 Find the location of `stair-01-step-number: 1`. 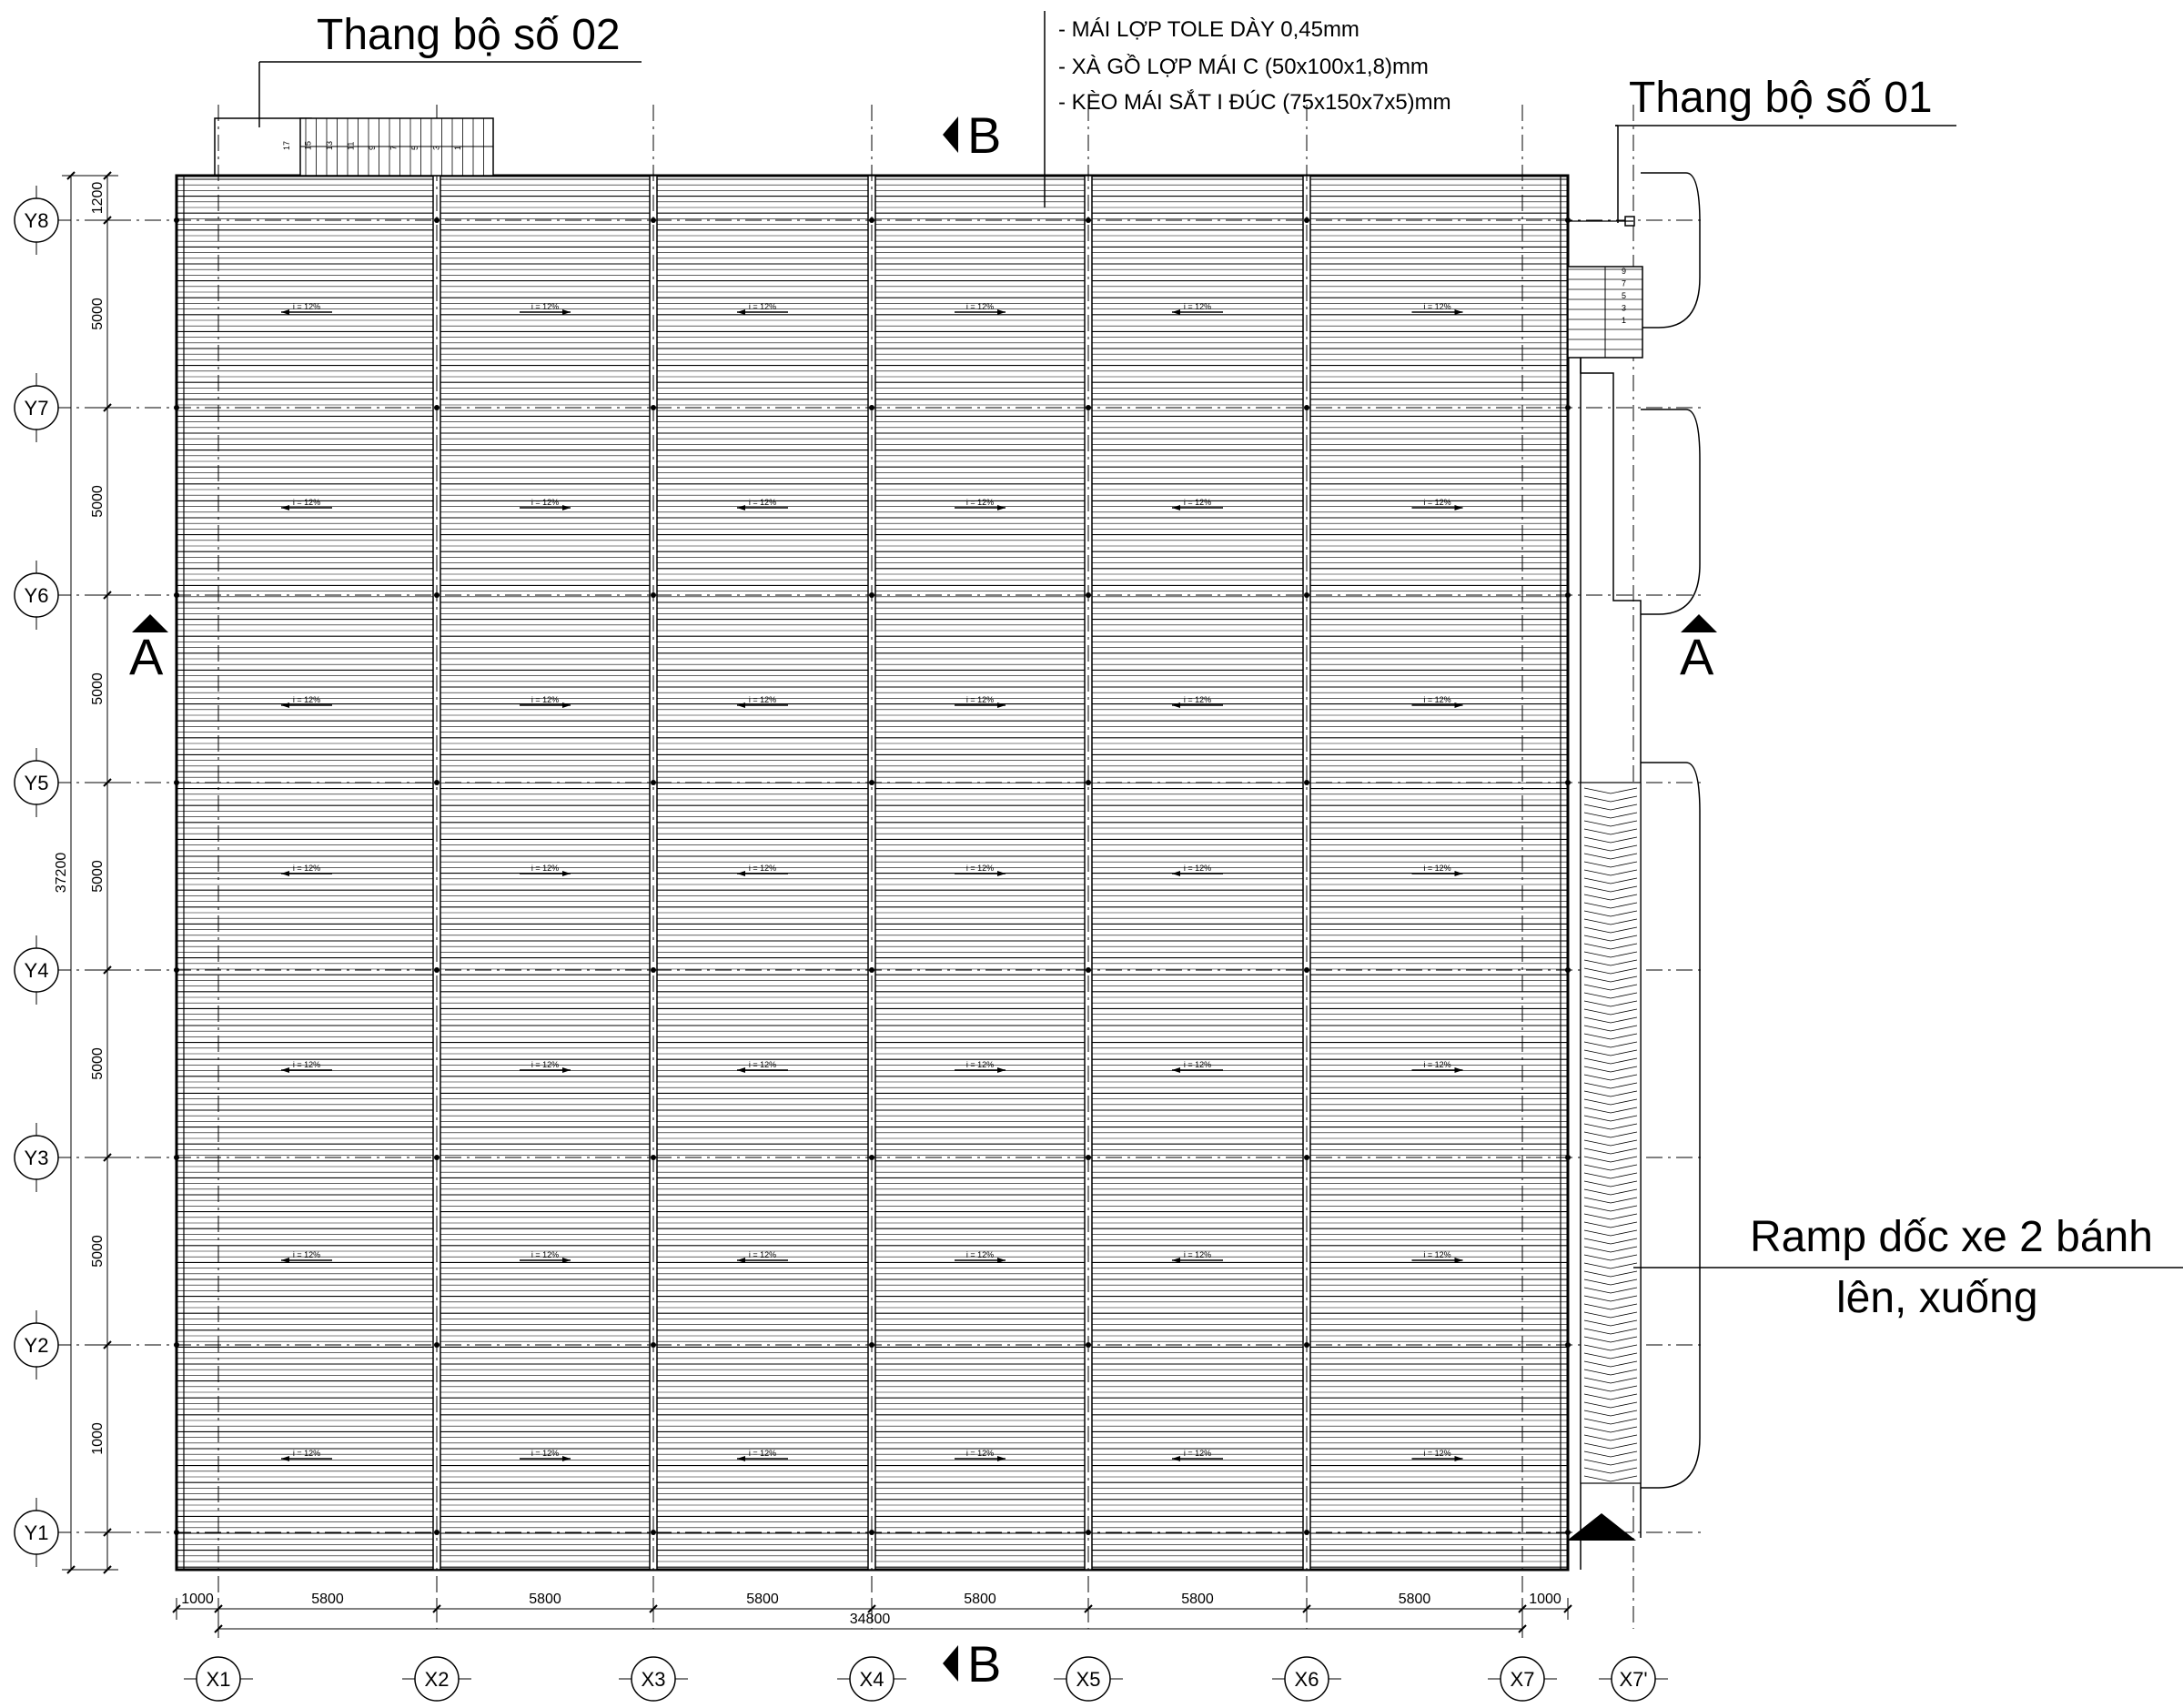

stair-01-step-number: 1 is located at coordinates (1624, 320).